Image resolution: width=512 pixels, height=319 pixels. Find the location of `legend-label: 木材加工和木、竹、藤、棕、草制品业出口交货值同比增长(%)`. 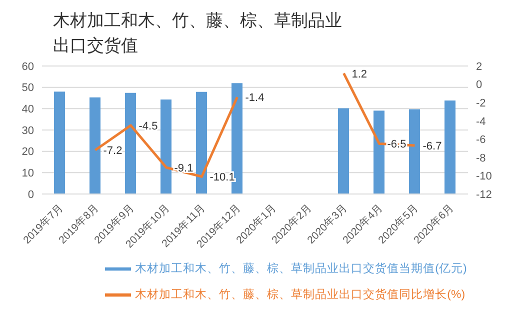

legend-label: 木材加工和木、竹、藤、棕、草制品业出口交货值同比增长(%) is located at coordinates (300, 295).